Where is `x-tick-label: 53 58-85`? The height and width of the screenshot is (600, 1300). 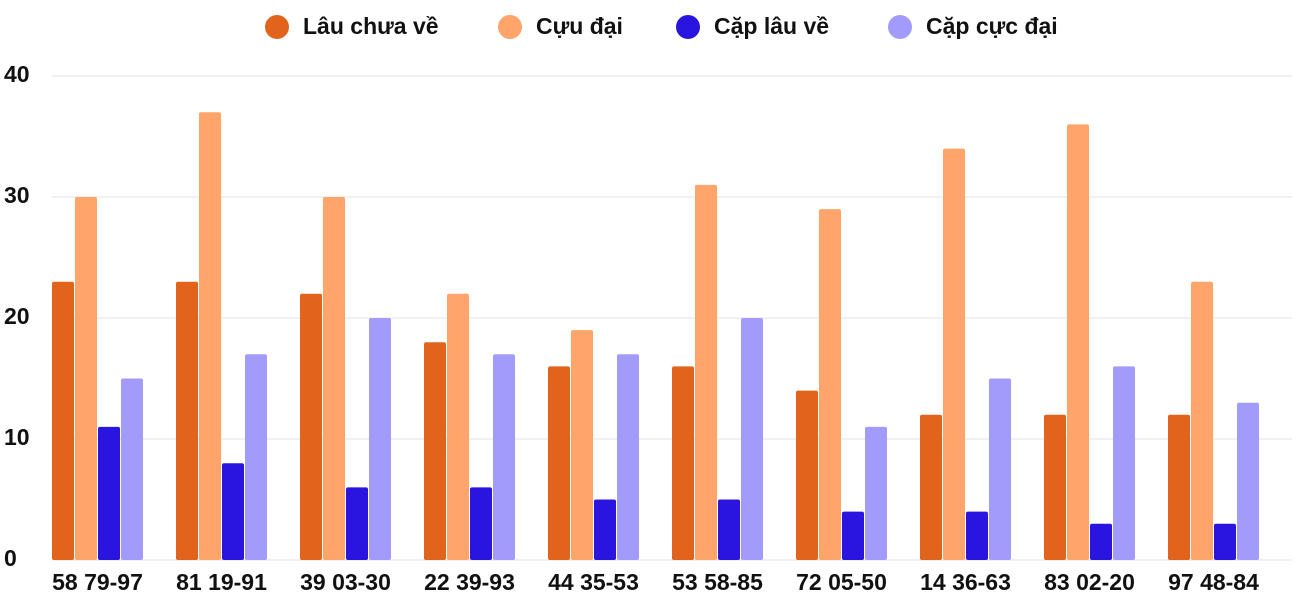 x-tick-label: 53 58-85 is located at coordinates (717, 582).